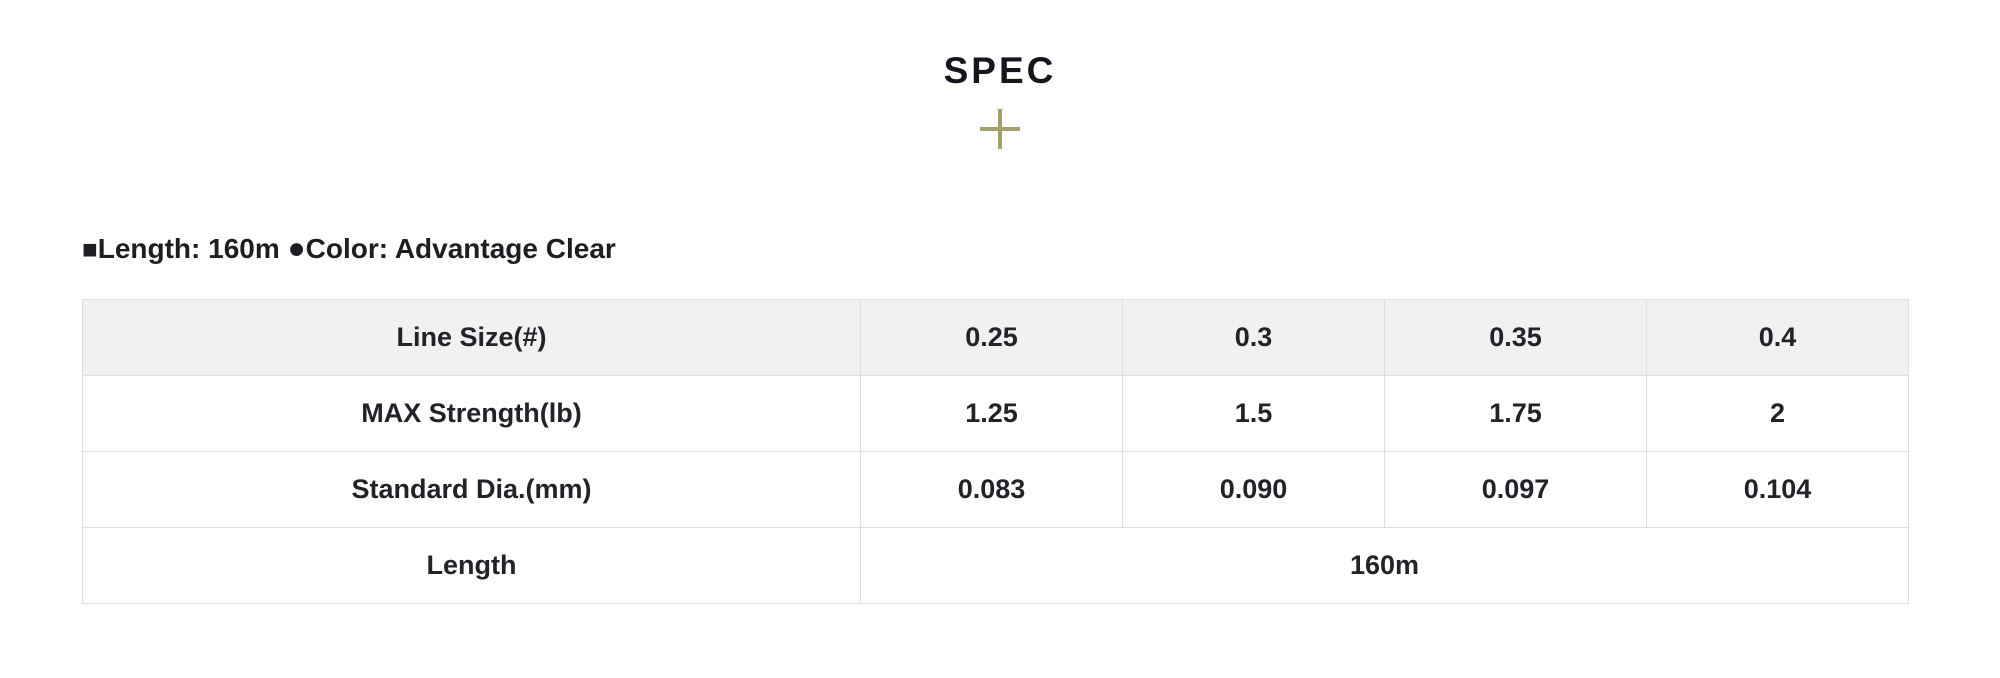 The image size is (2000, 678). Describe the element at coordinates (991, 337) in the screenshot. I see `cell-line-size-1: 0.25` at that location.